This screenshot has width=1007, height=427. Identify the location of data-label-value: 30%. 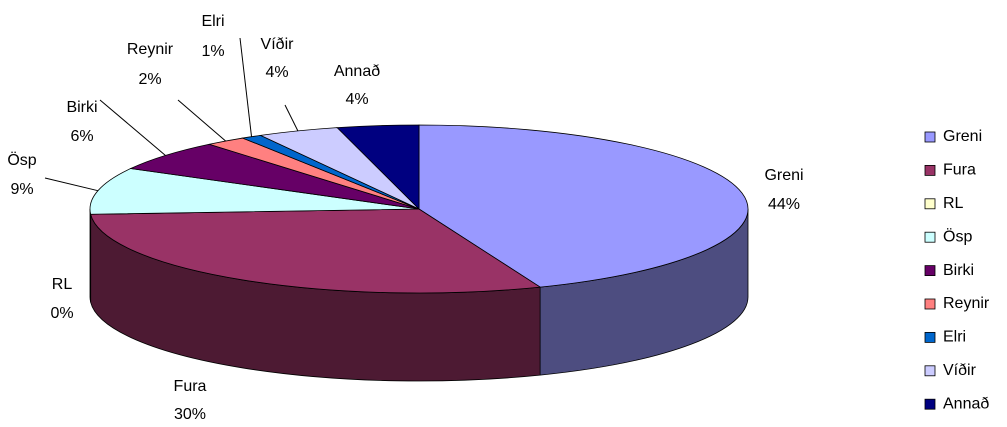
(190, 414).